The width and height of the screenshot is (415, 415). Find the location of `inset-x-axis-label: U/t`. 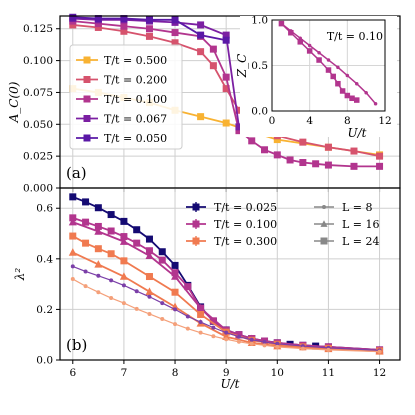

inset-x-axis-label: U/t is located at coordinates (357, 133).